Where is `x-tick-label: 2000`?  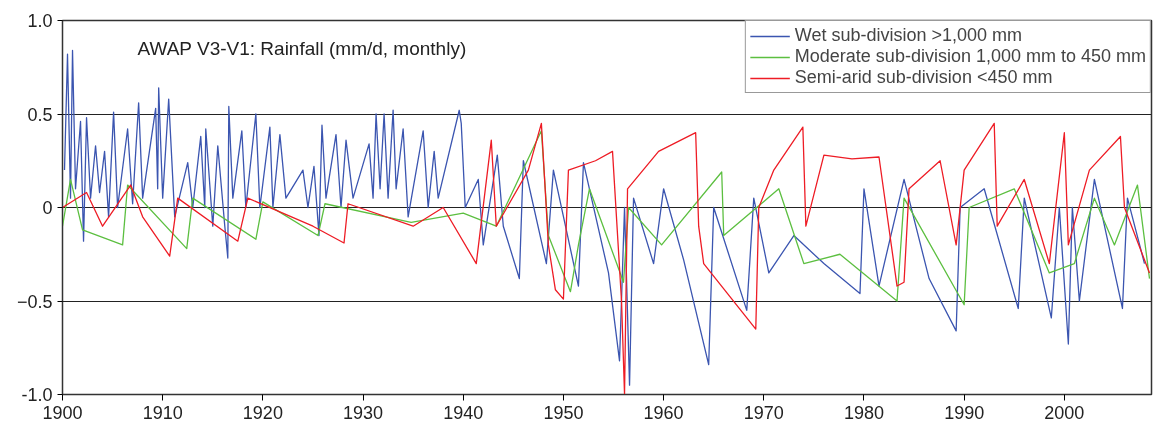 x-tick-label: 2000 is located at coordinates (1064, 412).